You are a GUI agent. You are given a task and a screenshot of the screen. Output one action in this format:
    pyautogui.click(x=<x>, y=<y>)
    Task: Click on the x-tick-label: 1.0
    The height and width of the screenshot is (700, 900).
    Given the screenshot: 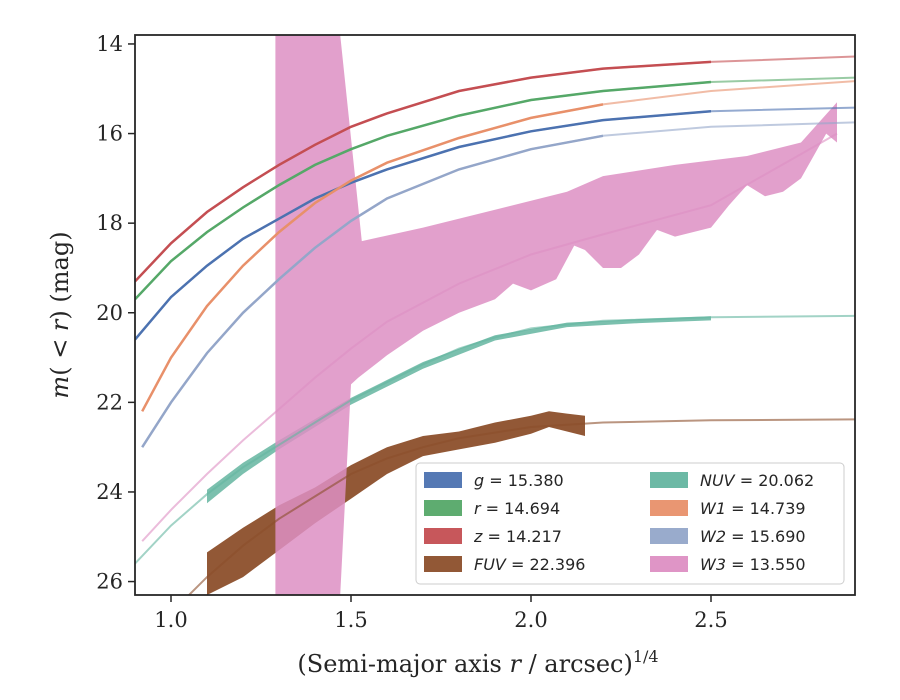 What is the action you would take?
    pyautogui.click(x=170, y=620)
    